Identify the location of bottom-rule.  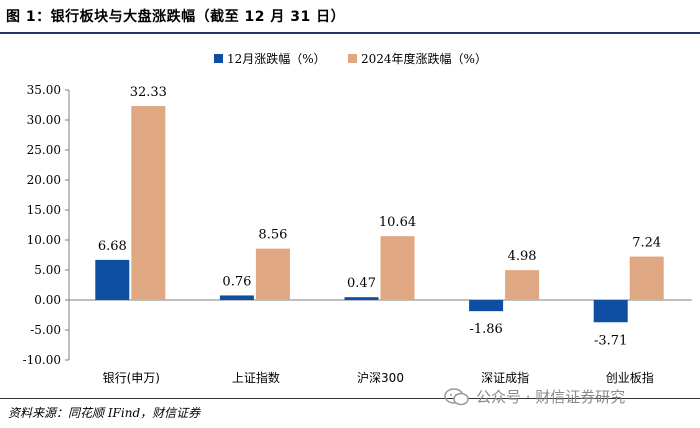
(350, 398).